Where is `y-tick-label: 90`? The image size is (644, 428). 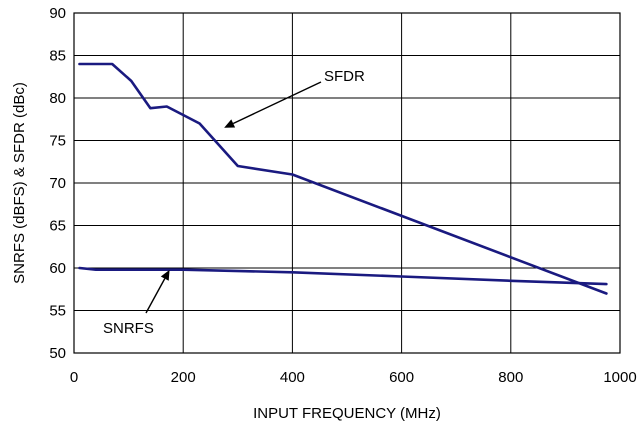 y-tick-label: 90 is located at coordinates (57, 13).